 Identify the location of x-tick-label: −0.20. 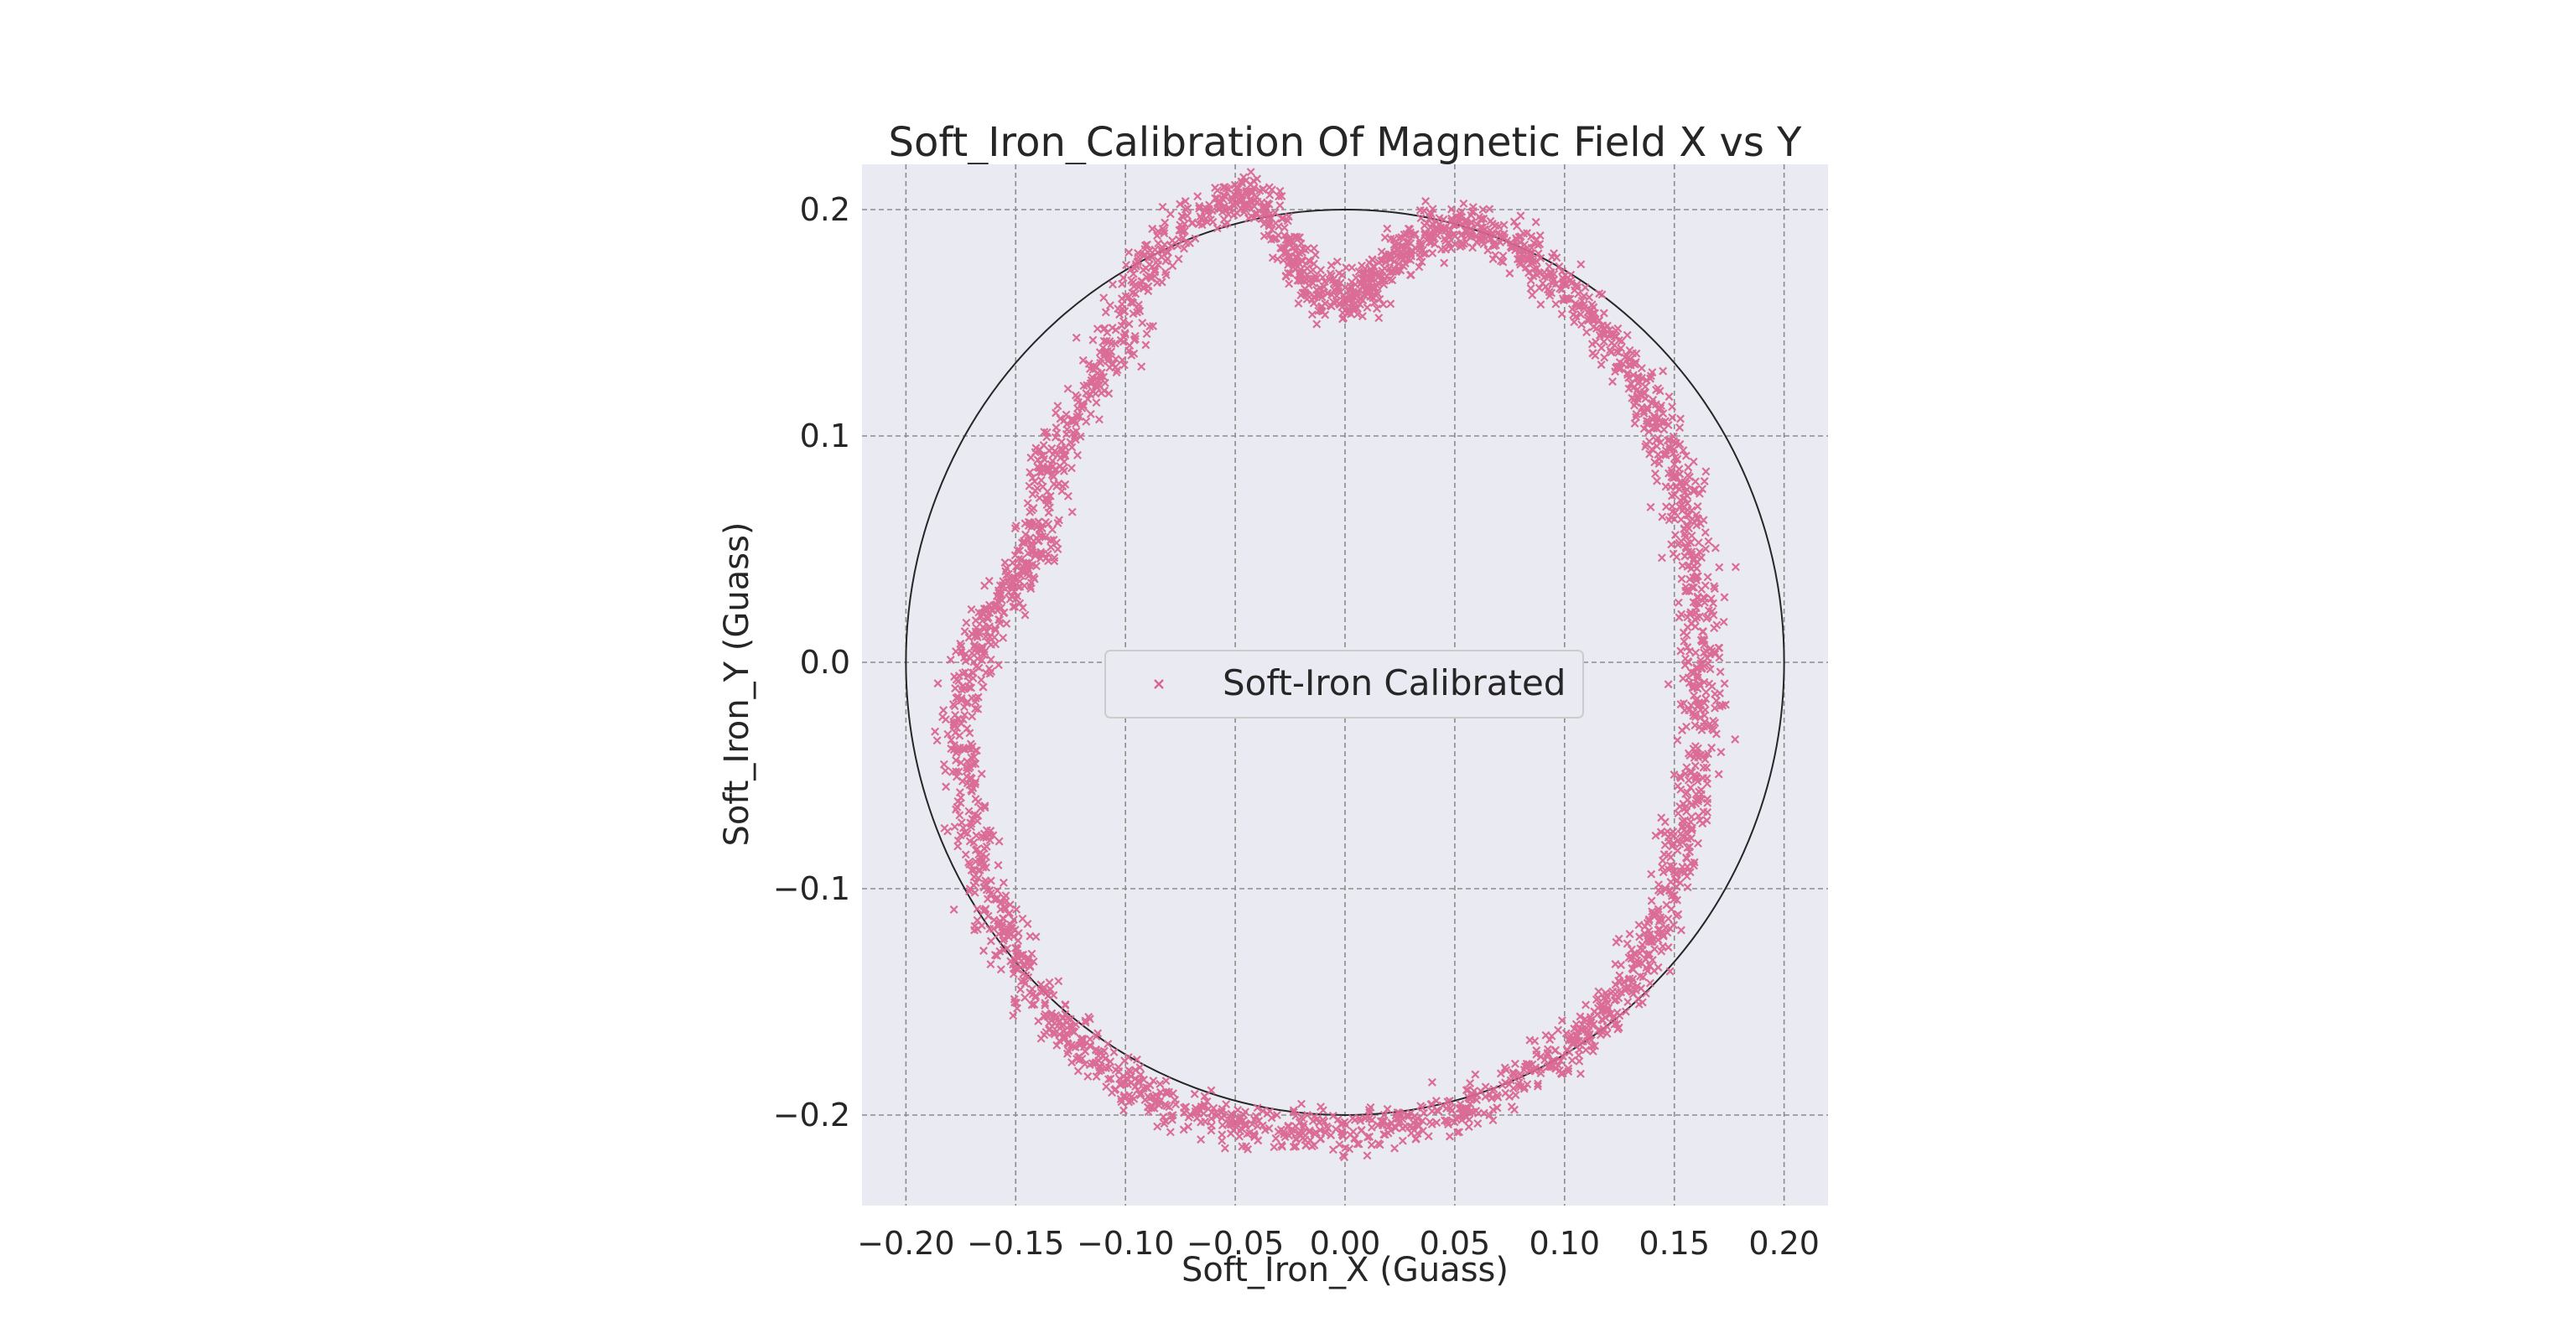
(905, 1243).